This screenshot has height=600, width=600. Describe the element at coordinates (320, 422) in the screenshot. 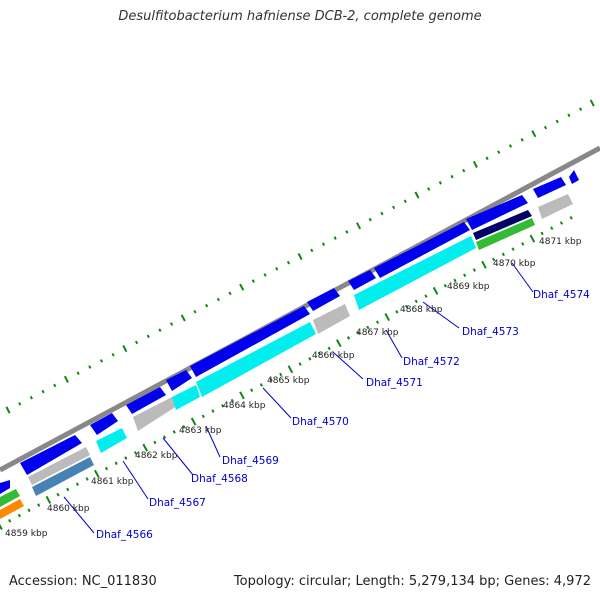

I see `gene-label: Dhaf_4570` at that location.